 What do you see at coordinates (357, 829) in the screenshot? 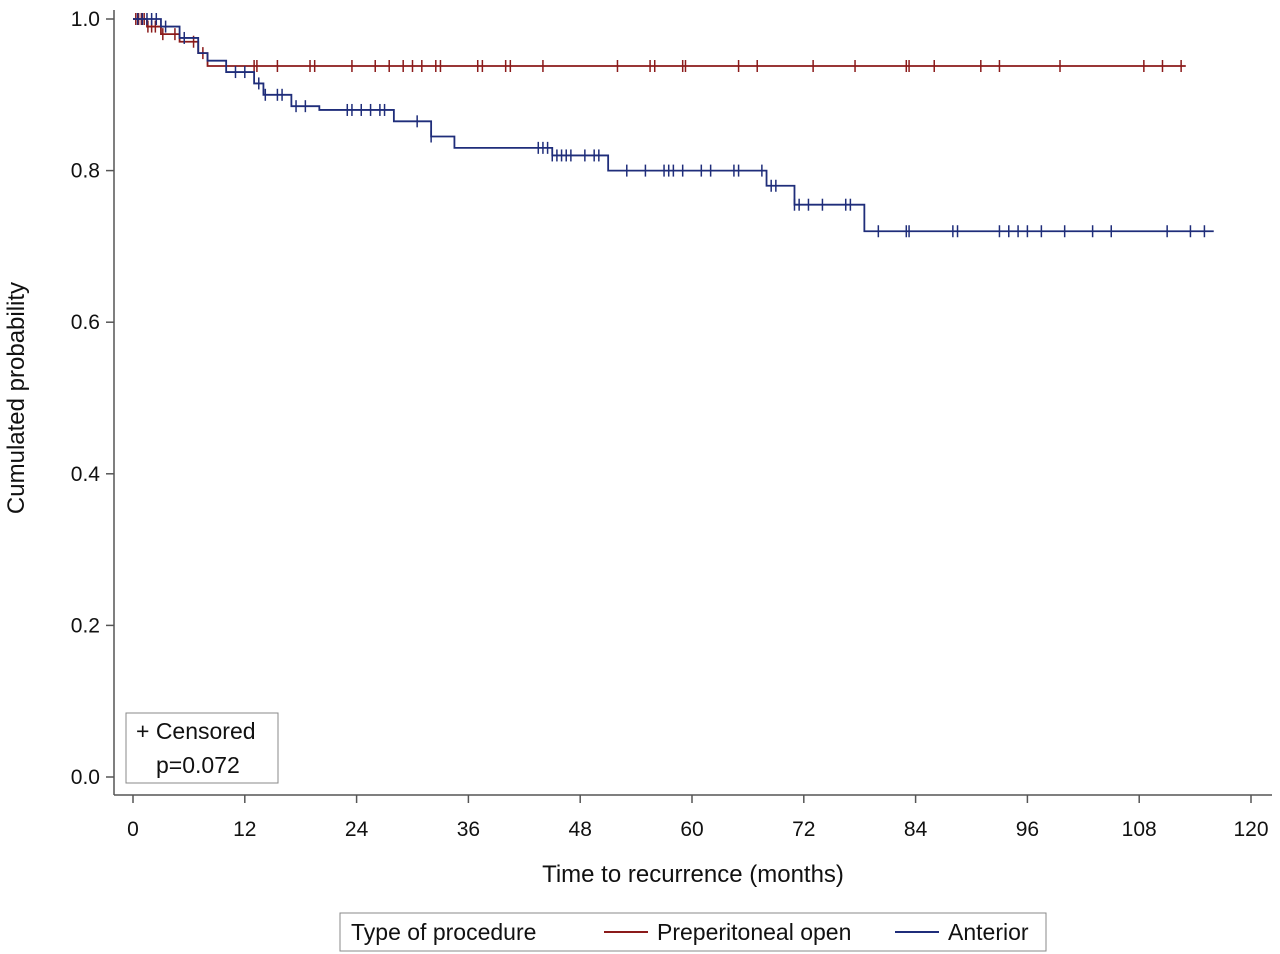
I see `x-tick-label: 24` at bounding box center [357, 829].